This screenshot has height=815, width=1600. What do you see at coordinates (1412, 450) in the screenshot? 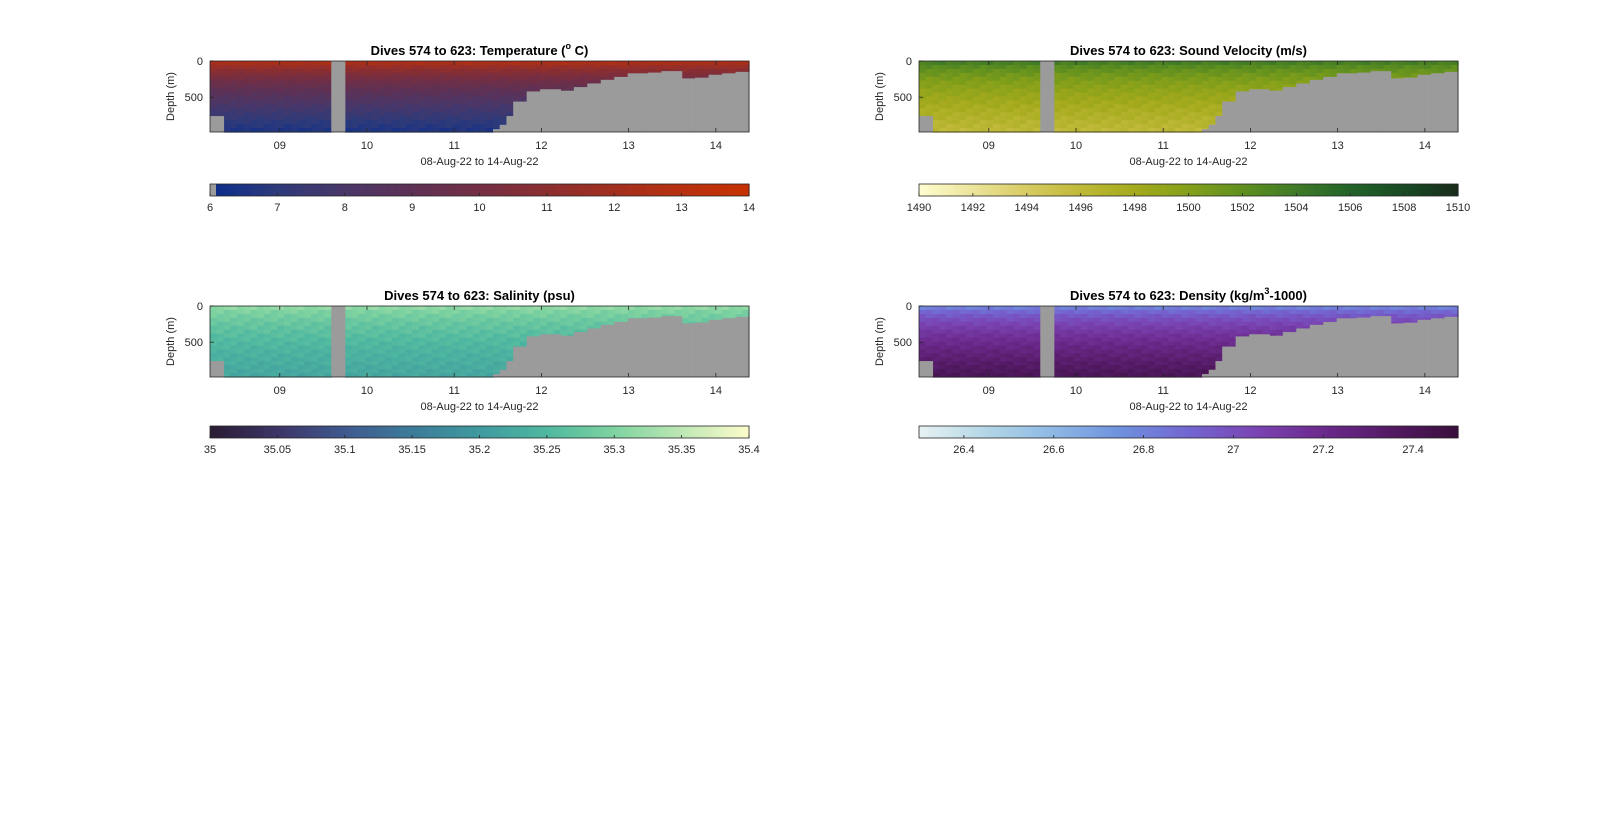
I see `colorbar-tick-label: 27.4` at bounding box center [1412, 450].